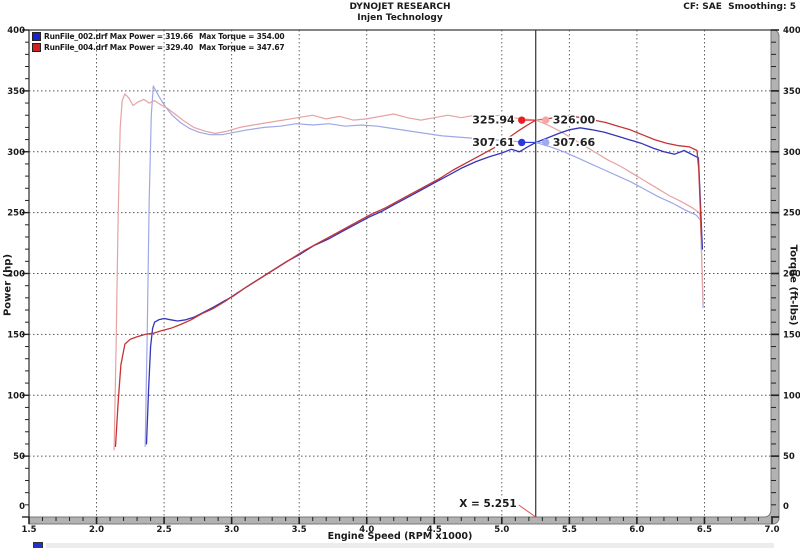  Describe the element at coordinates (527, 511) in the screenshot. I see `cursor-pointer-line` at that location.